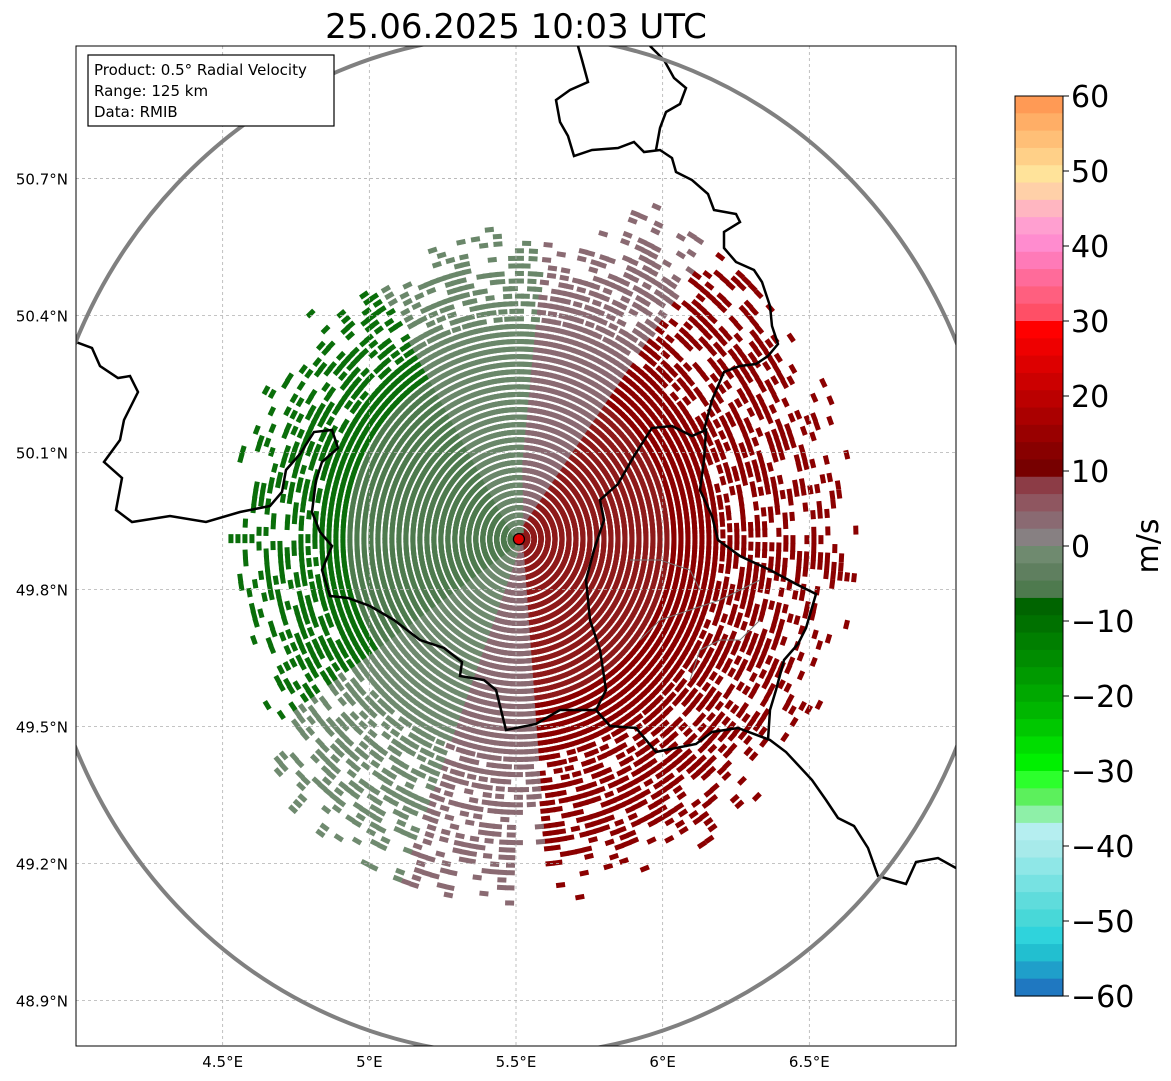  I want to click on chart-title: 25.06.2025 10:03 UTC, so click(516, 27).